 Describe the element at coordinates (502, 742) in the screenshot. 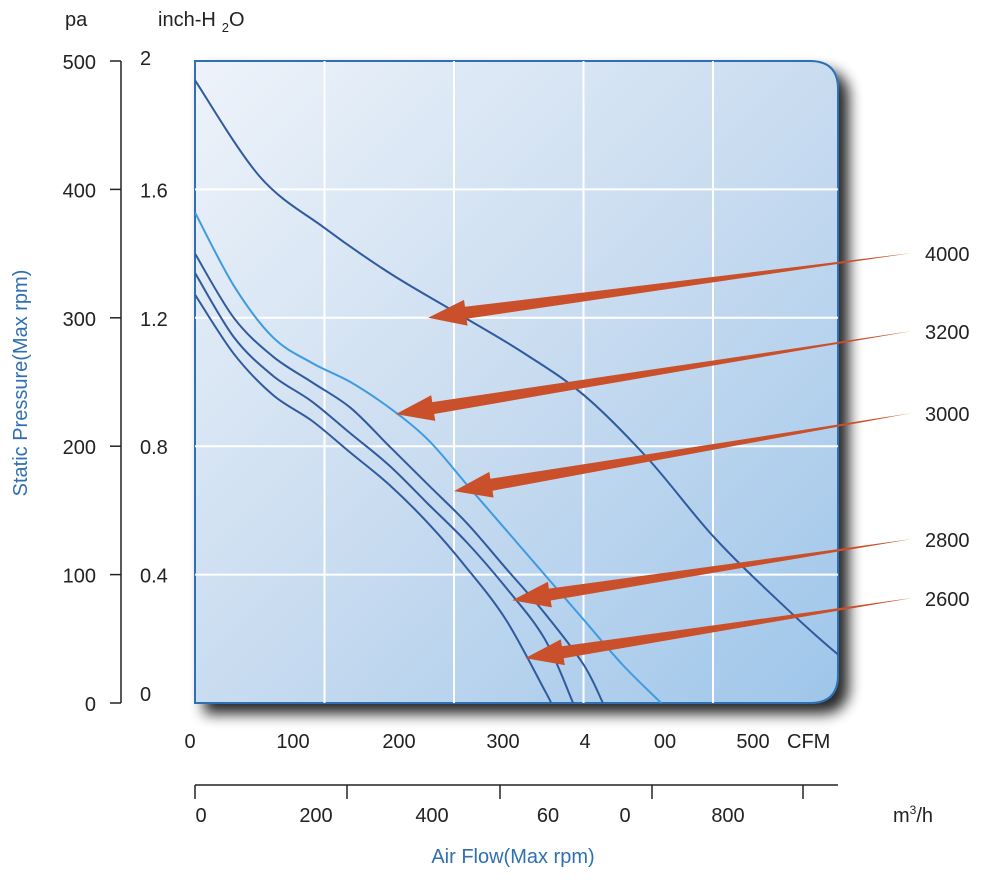

I see `cfm-tick-label: 300` at that location.